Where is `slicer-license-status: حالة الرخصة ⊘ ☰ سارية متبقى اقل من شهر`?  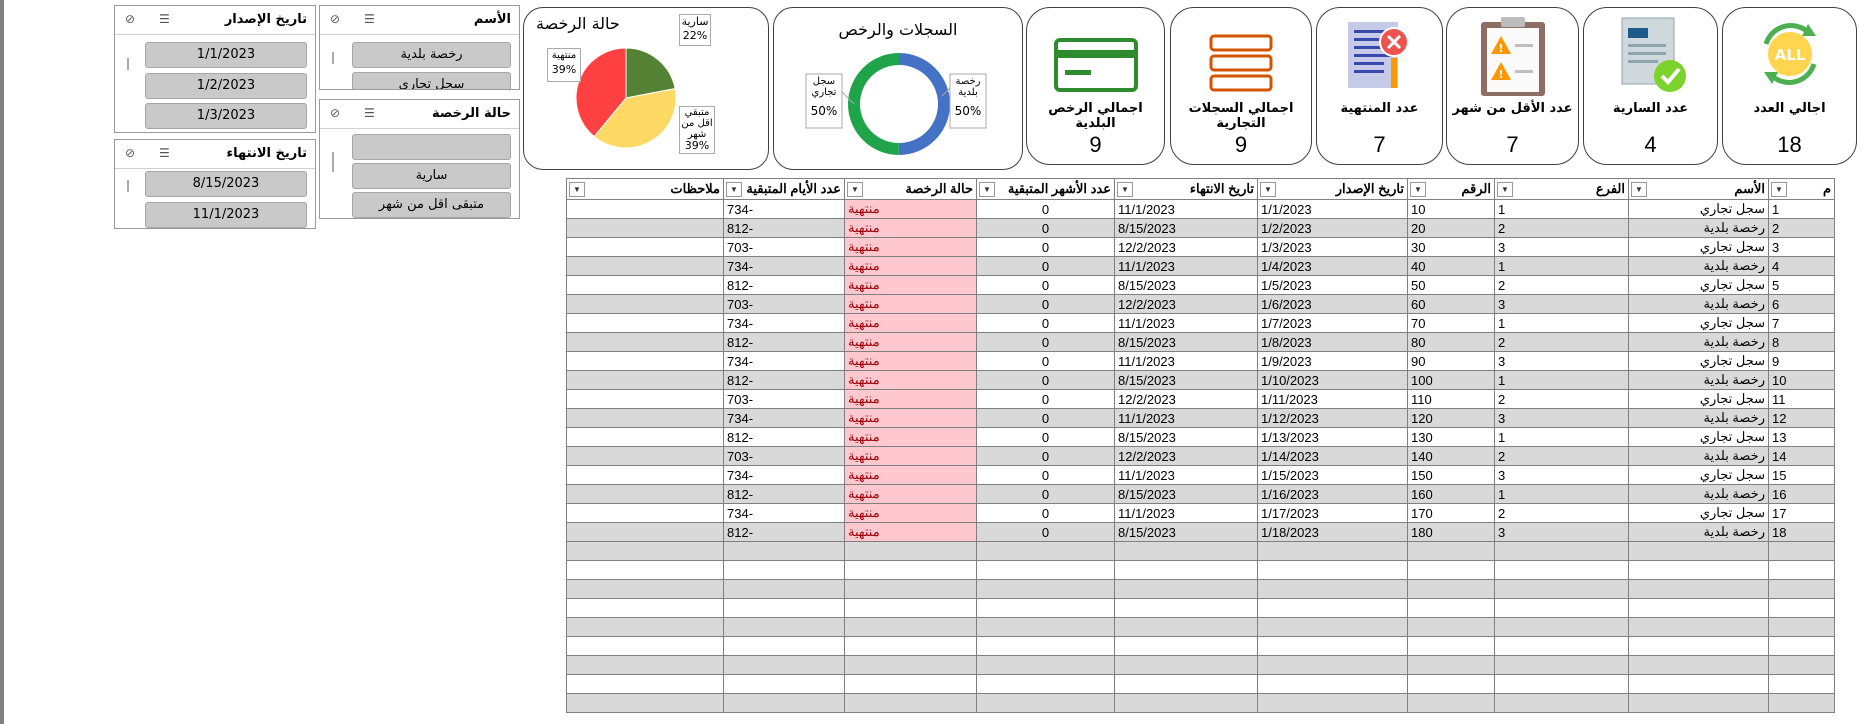 slicer-license-status: حالة الرخصة ⊘ ☰ سارية متبقى اقل من شهر is located at coordinates (419, 159).